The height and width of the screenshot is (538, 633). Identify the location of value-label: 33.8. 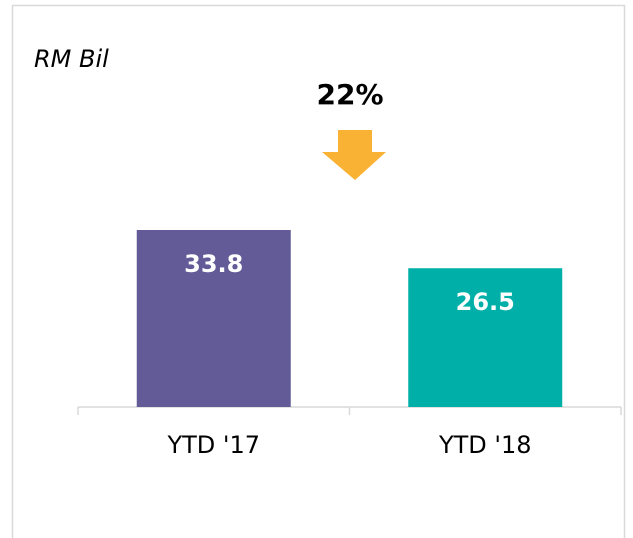
(213, 264).